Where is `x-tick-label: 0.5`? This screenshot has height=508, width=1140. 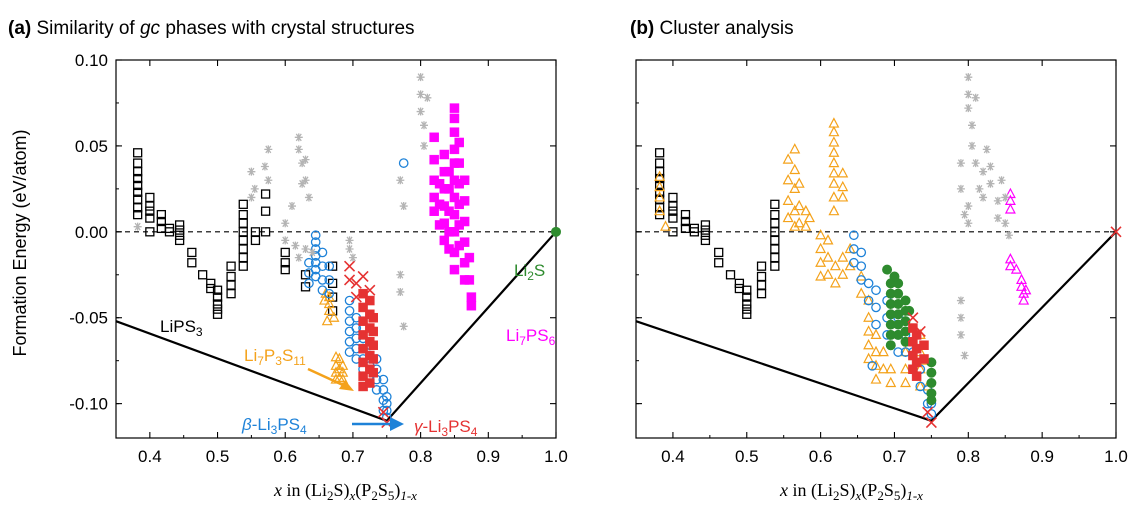 x-tick-label: 0.5 is located at coordinates (218, 456).